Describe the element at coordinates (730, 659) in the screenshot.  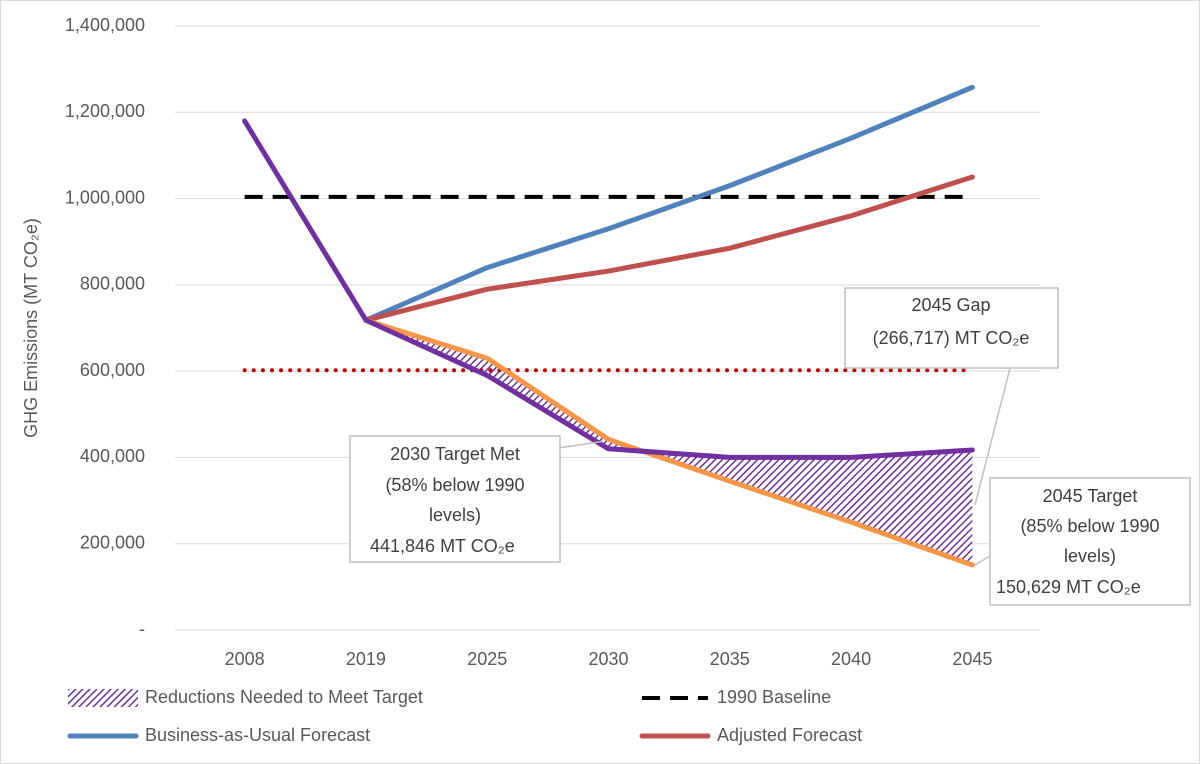
I see `x-tick-label: 2035` at that location.